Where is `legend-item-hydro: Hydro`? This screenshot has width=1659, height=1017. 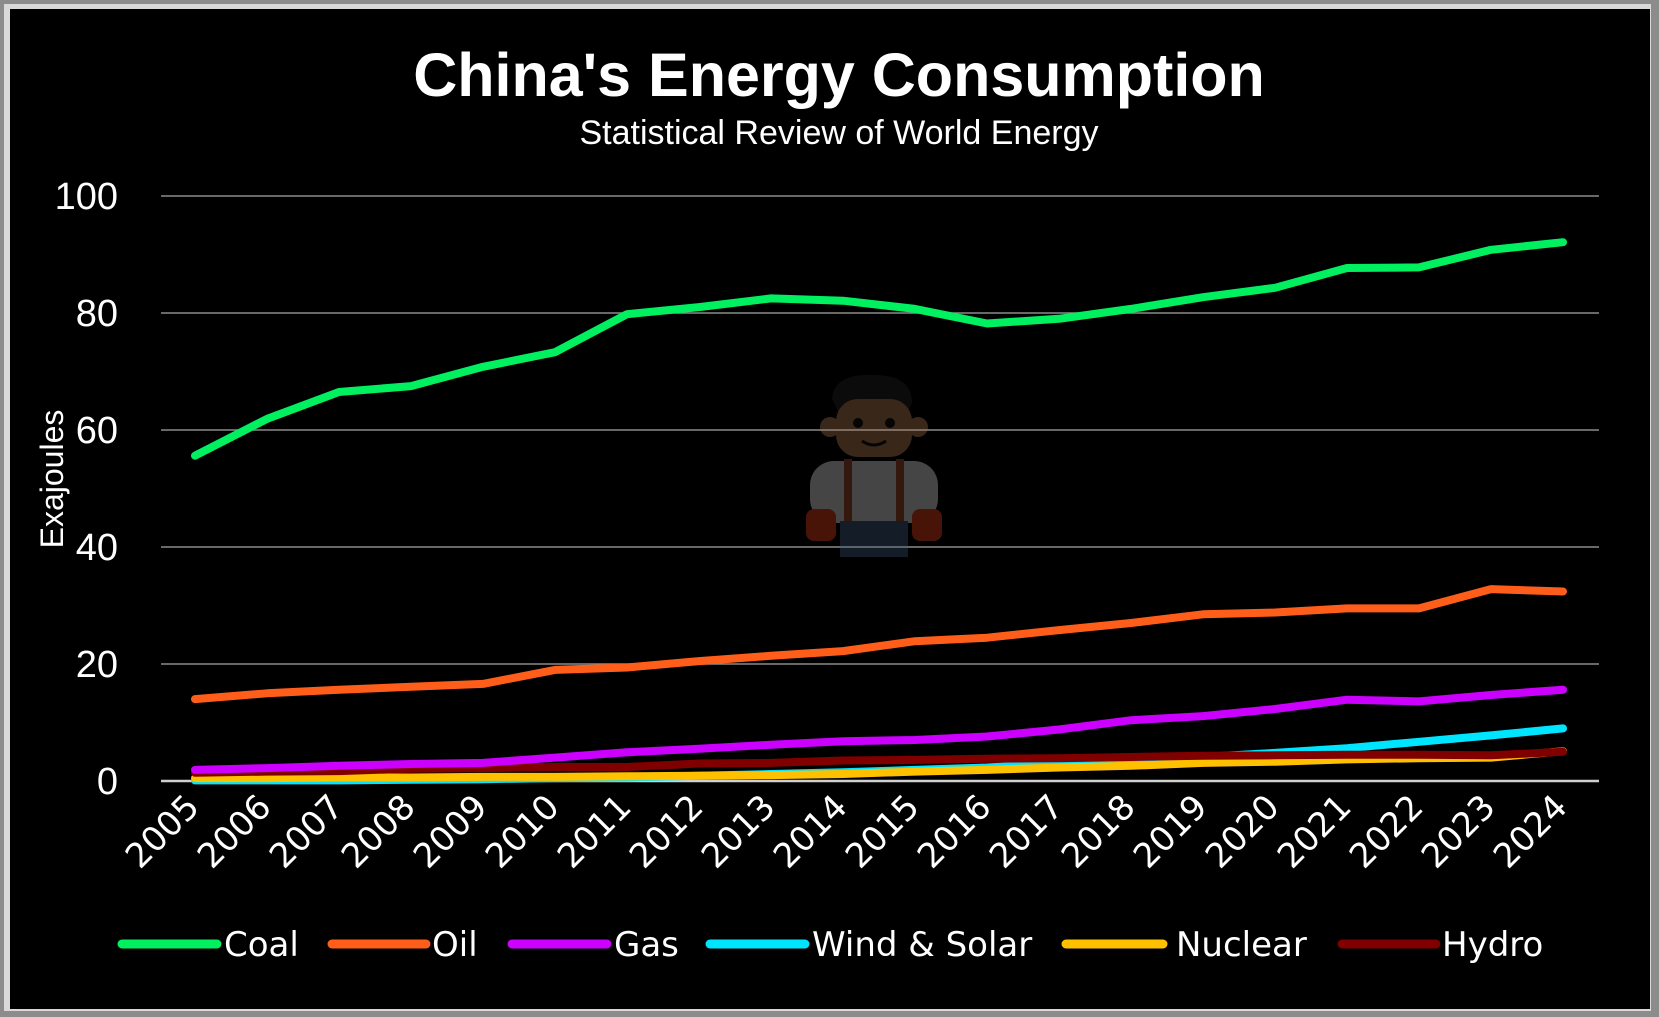 legend-item-hydro: Hydro is located at coordinates (1440, 945).